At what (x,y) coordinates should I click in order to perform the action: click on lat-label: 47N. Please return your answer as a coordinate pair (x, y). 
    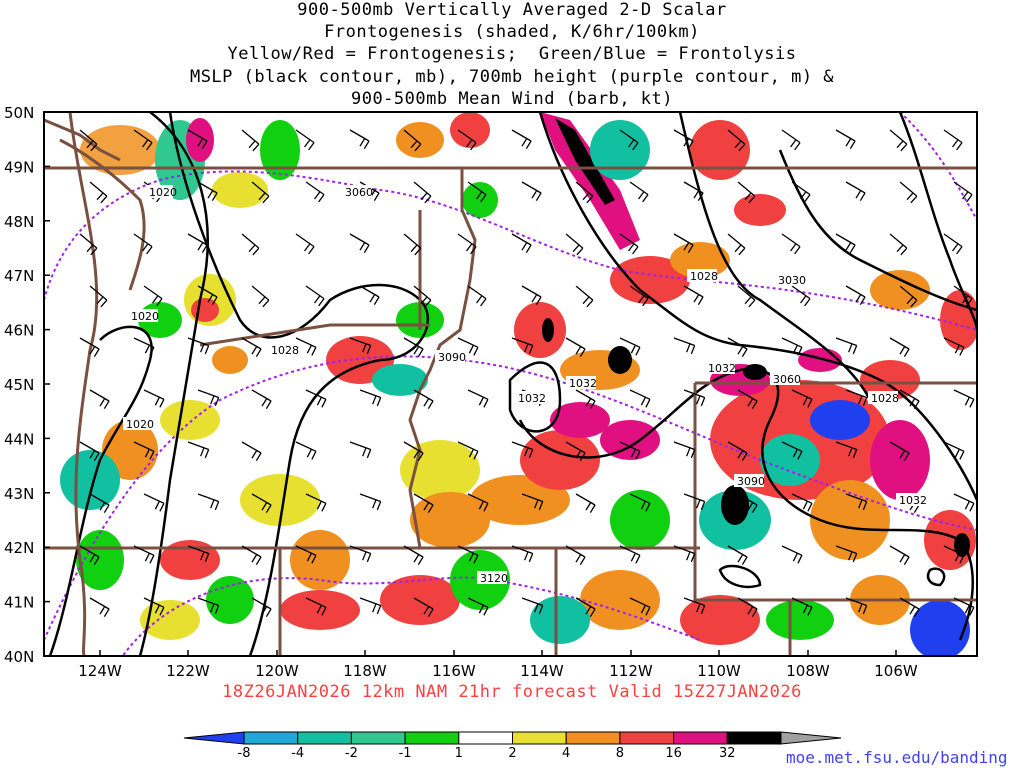
    Looking at the image, I should click on (19, 276).